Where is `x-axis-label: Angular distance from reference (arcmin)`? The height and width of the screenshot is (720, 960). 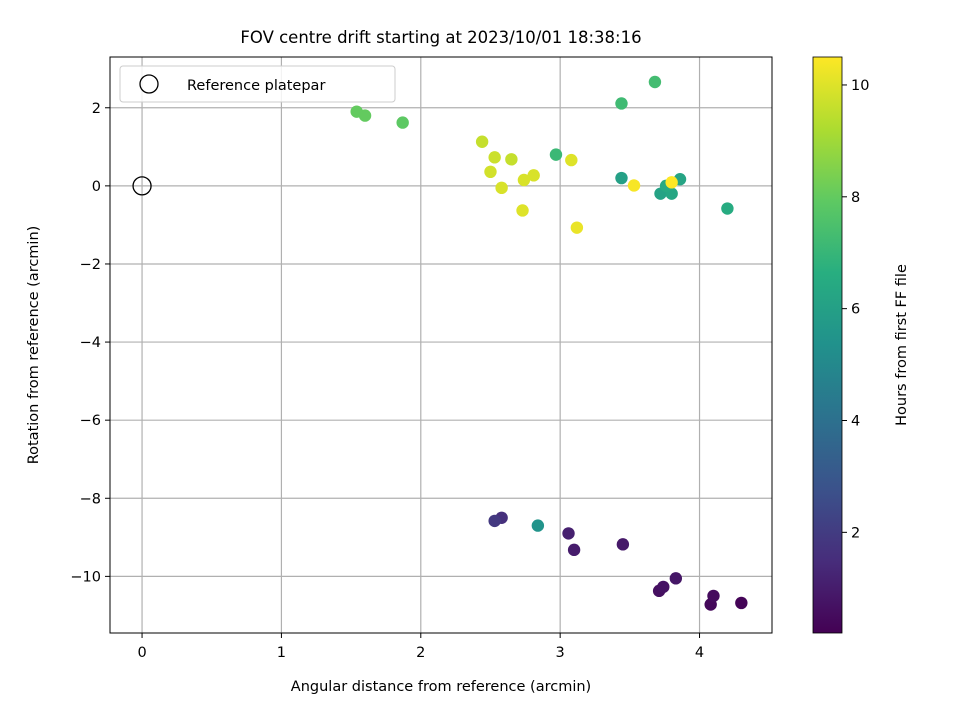
x-axis-label: Angular distance from reference (arcmin) is located at coordinates (441, 687).